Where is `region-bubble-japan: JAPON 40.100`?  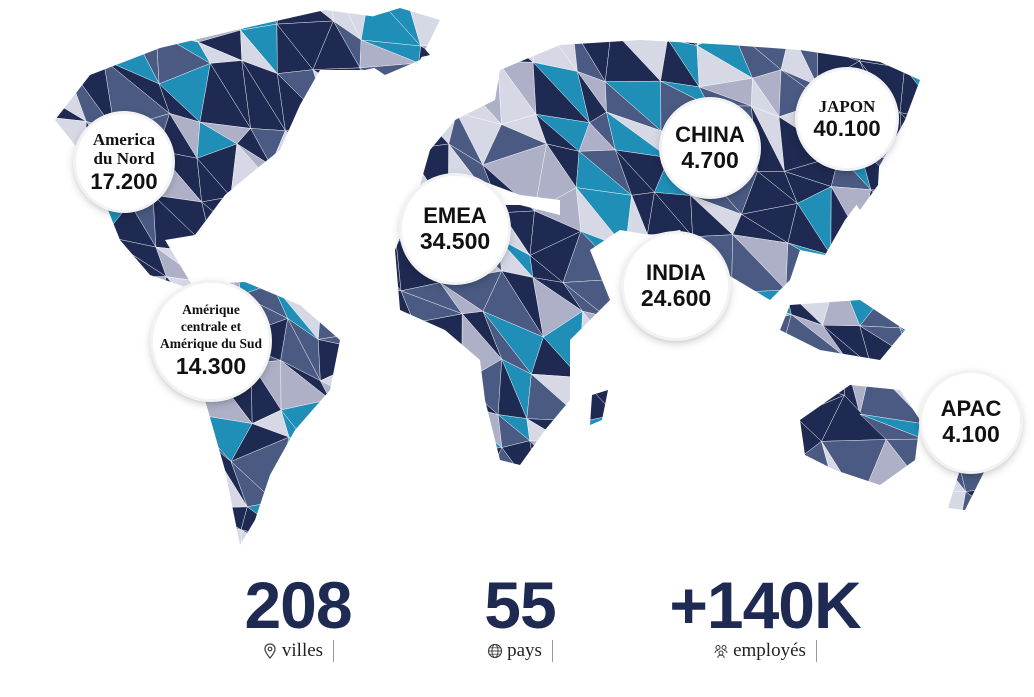 region-bubble-japan: JAPON 40.100 is located at coordinates (847, 119).